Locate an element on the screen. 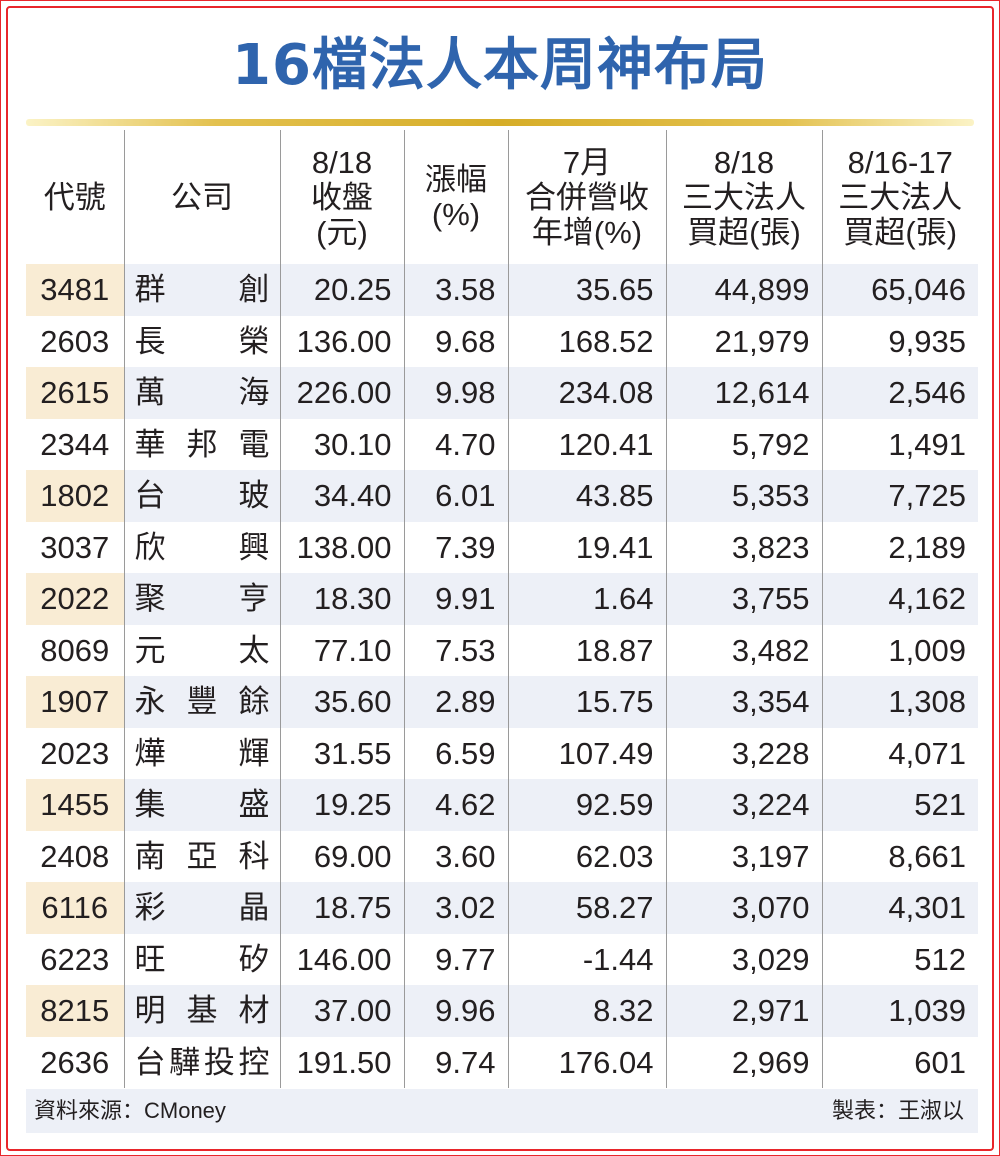 The image size is (1000, 1156). close-price: 18.30 is located at coordinates (341, 599).